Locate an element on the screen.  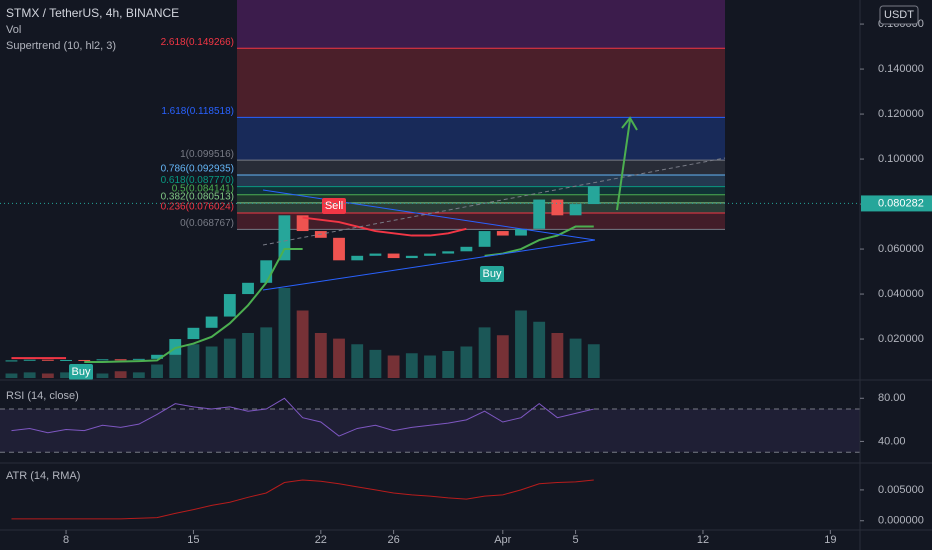
trend-dashed is located at coordinates (494, 201).